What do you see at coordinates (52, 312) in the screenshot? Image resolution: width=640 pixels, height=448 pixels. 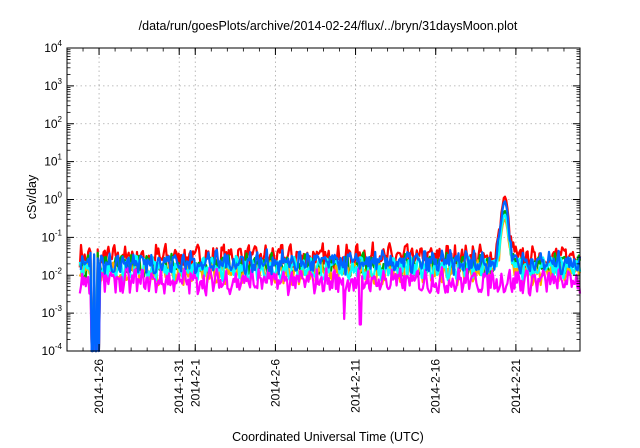 I see `y-tick-label: 10⁻³` at bounding box center [52, 312].